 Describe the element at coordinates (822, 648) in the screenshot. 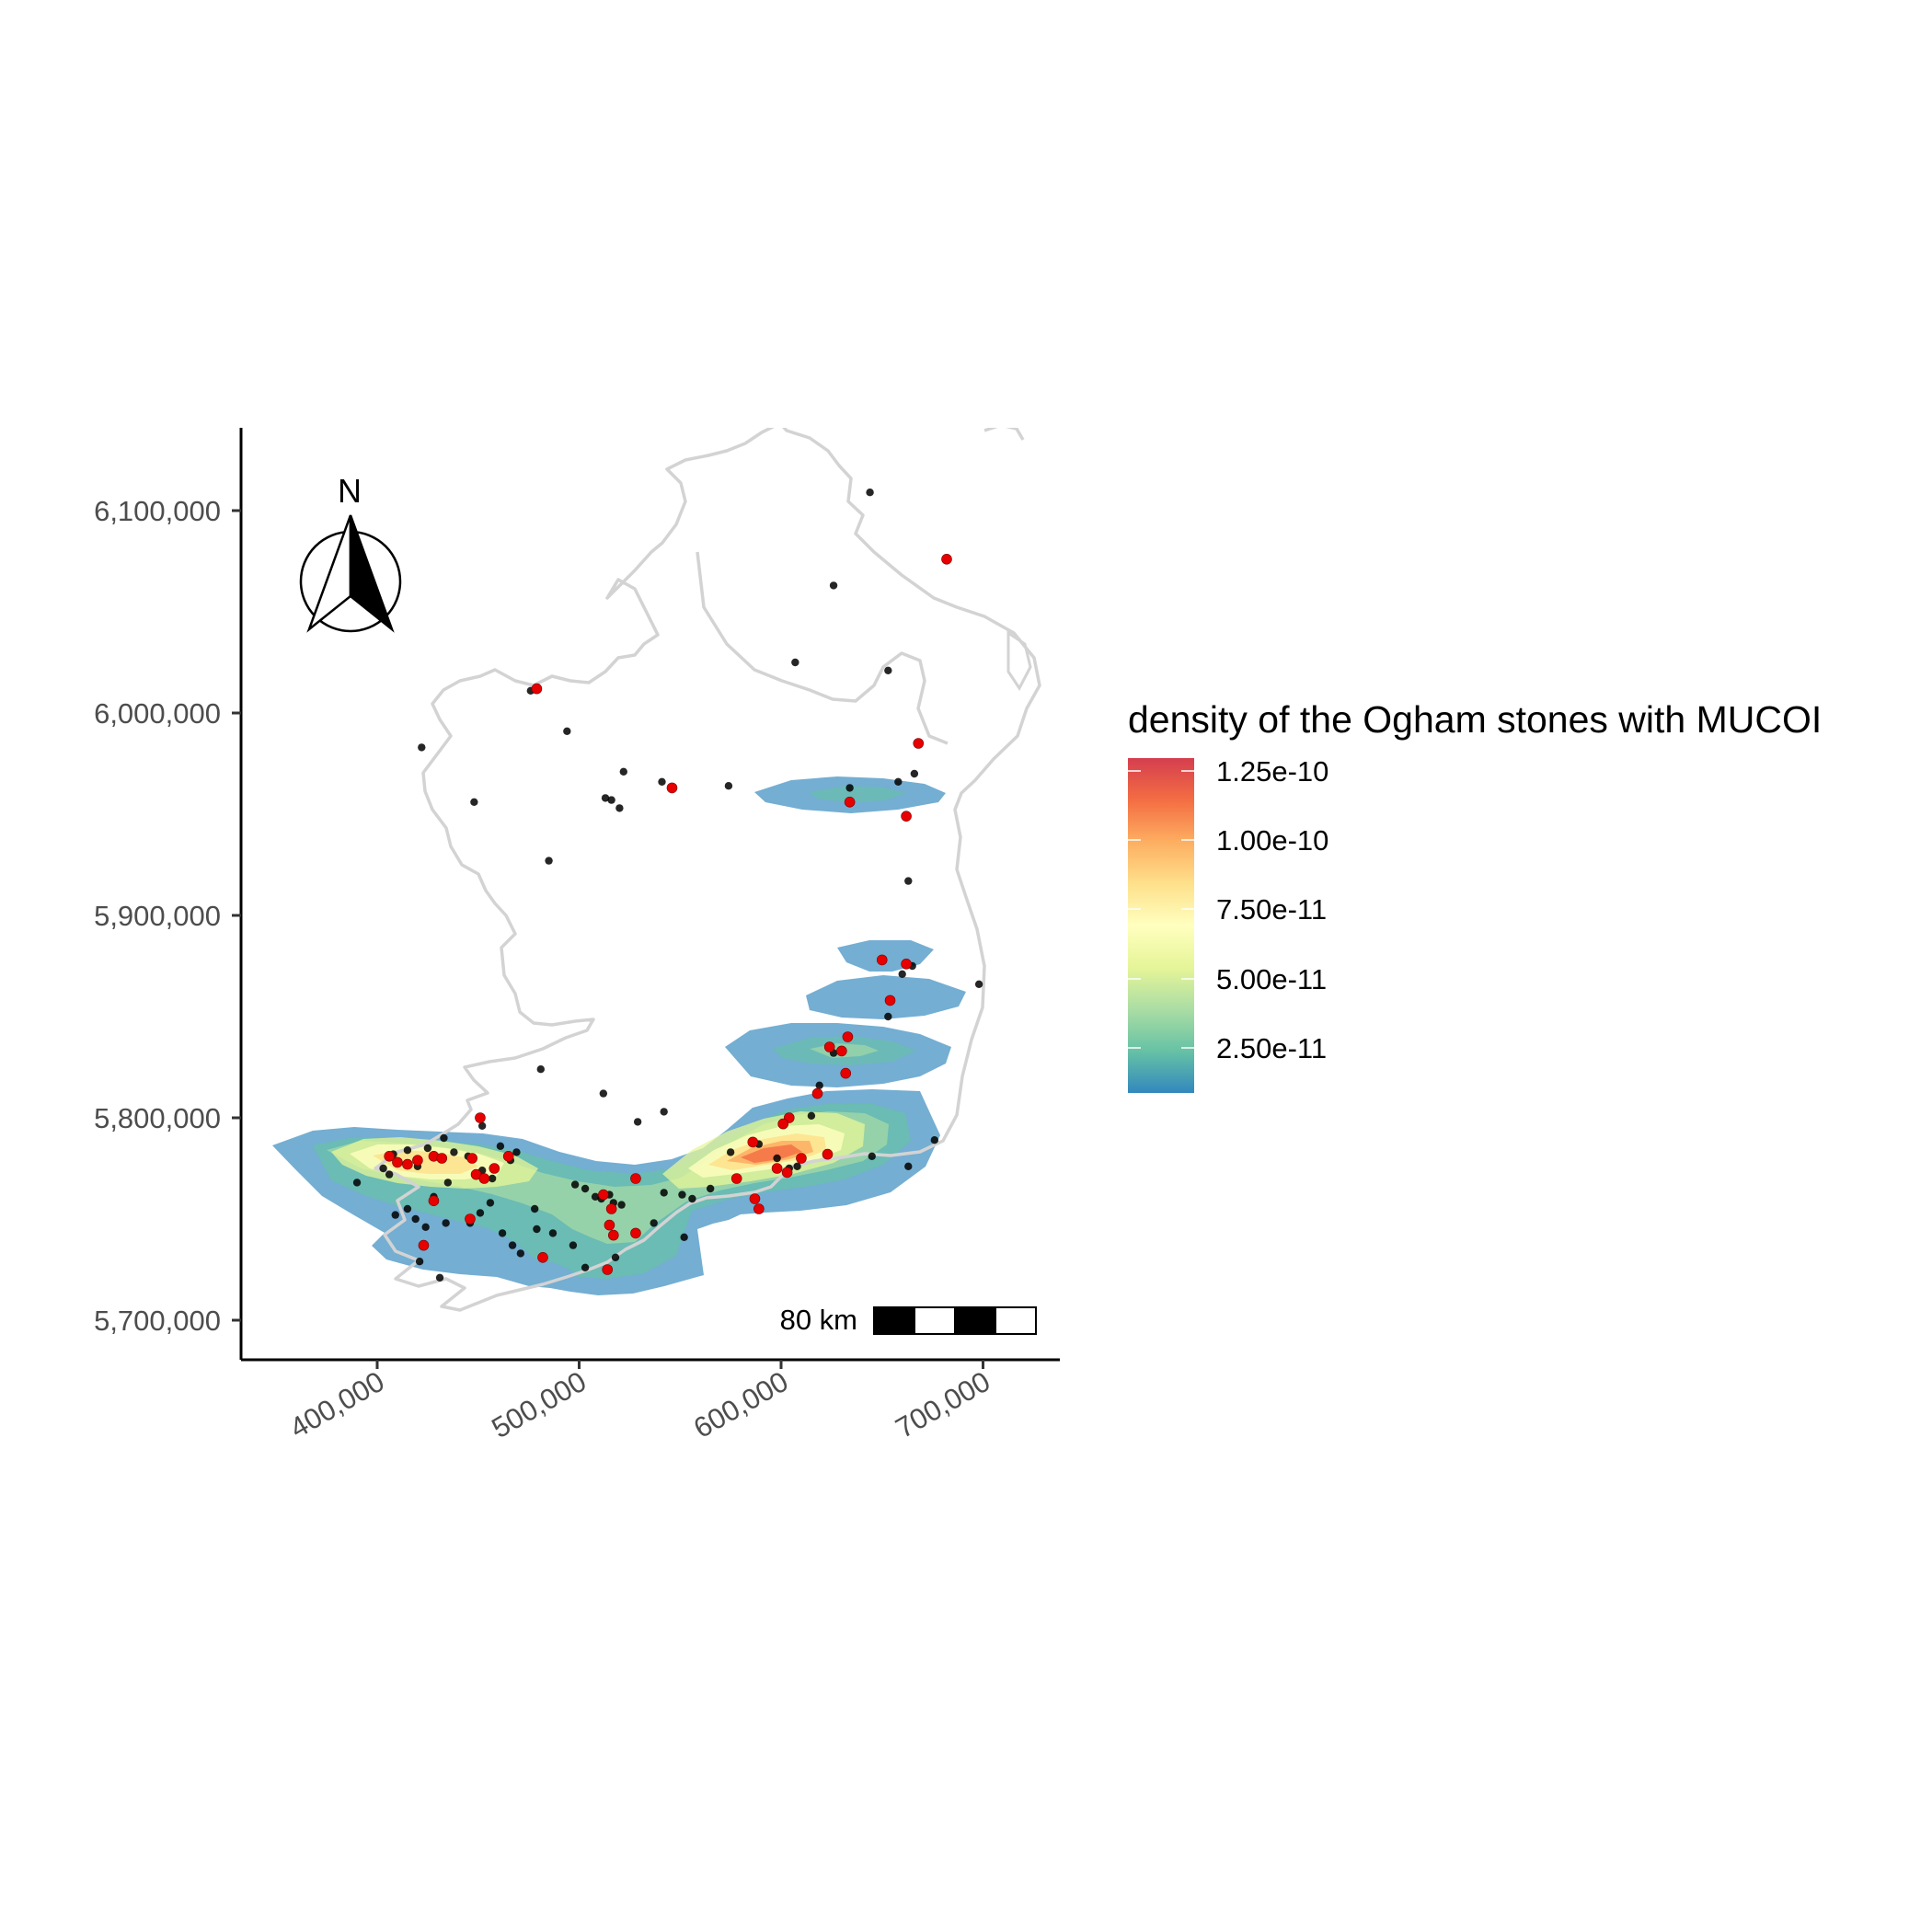

I see `northern-ireland-border` at that location.